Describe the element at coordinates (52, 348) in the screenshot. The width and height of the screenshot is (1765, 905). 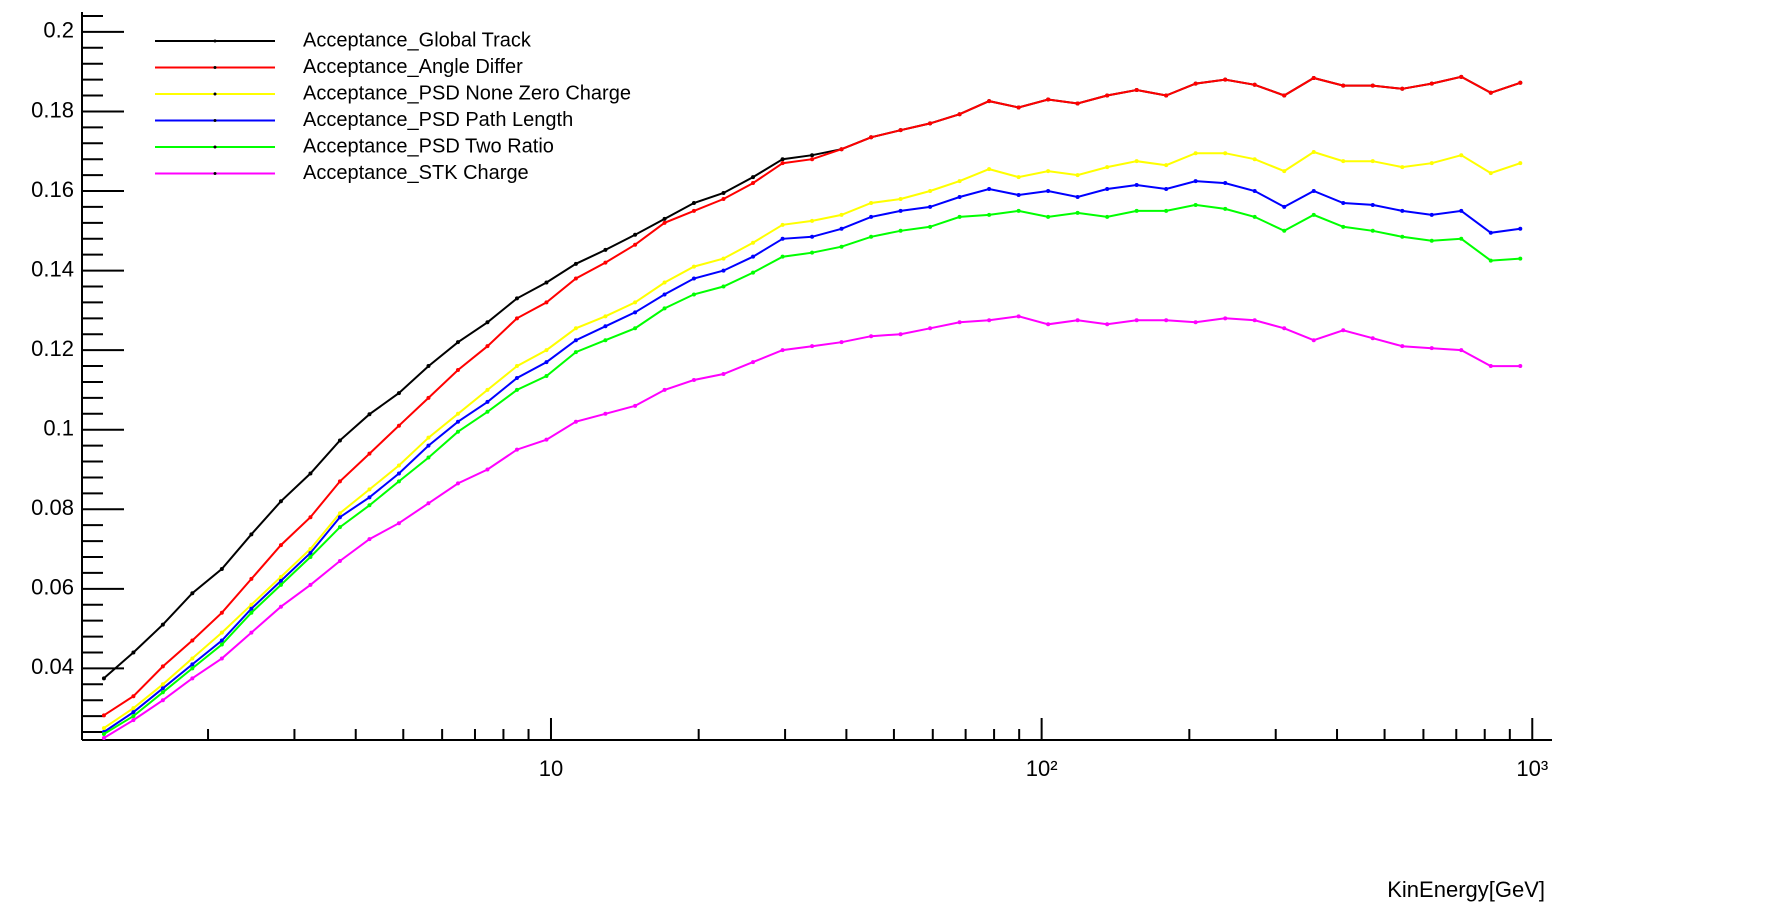
I see `y-tick-label: 0.12` at that location.